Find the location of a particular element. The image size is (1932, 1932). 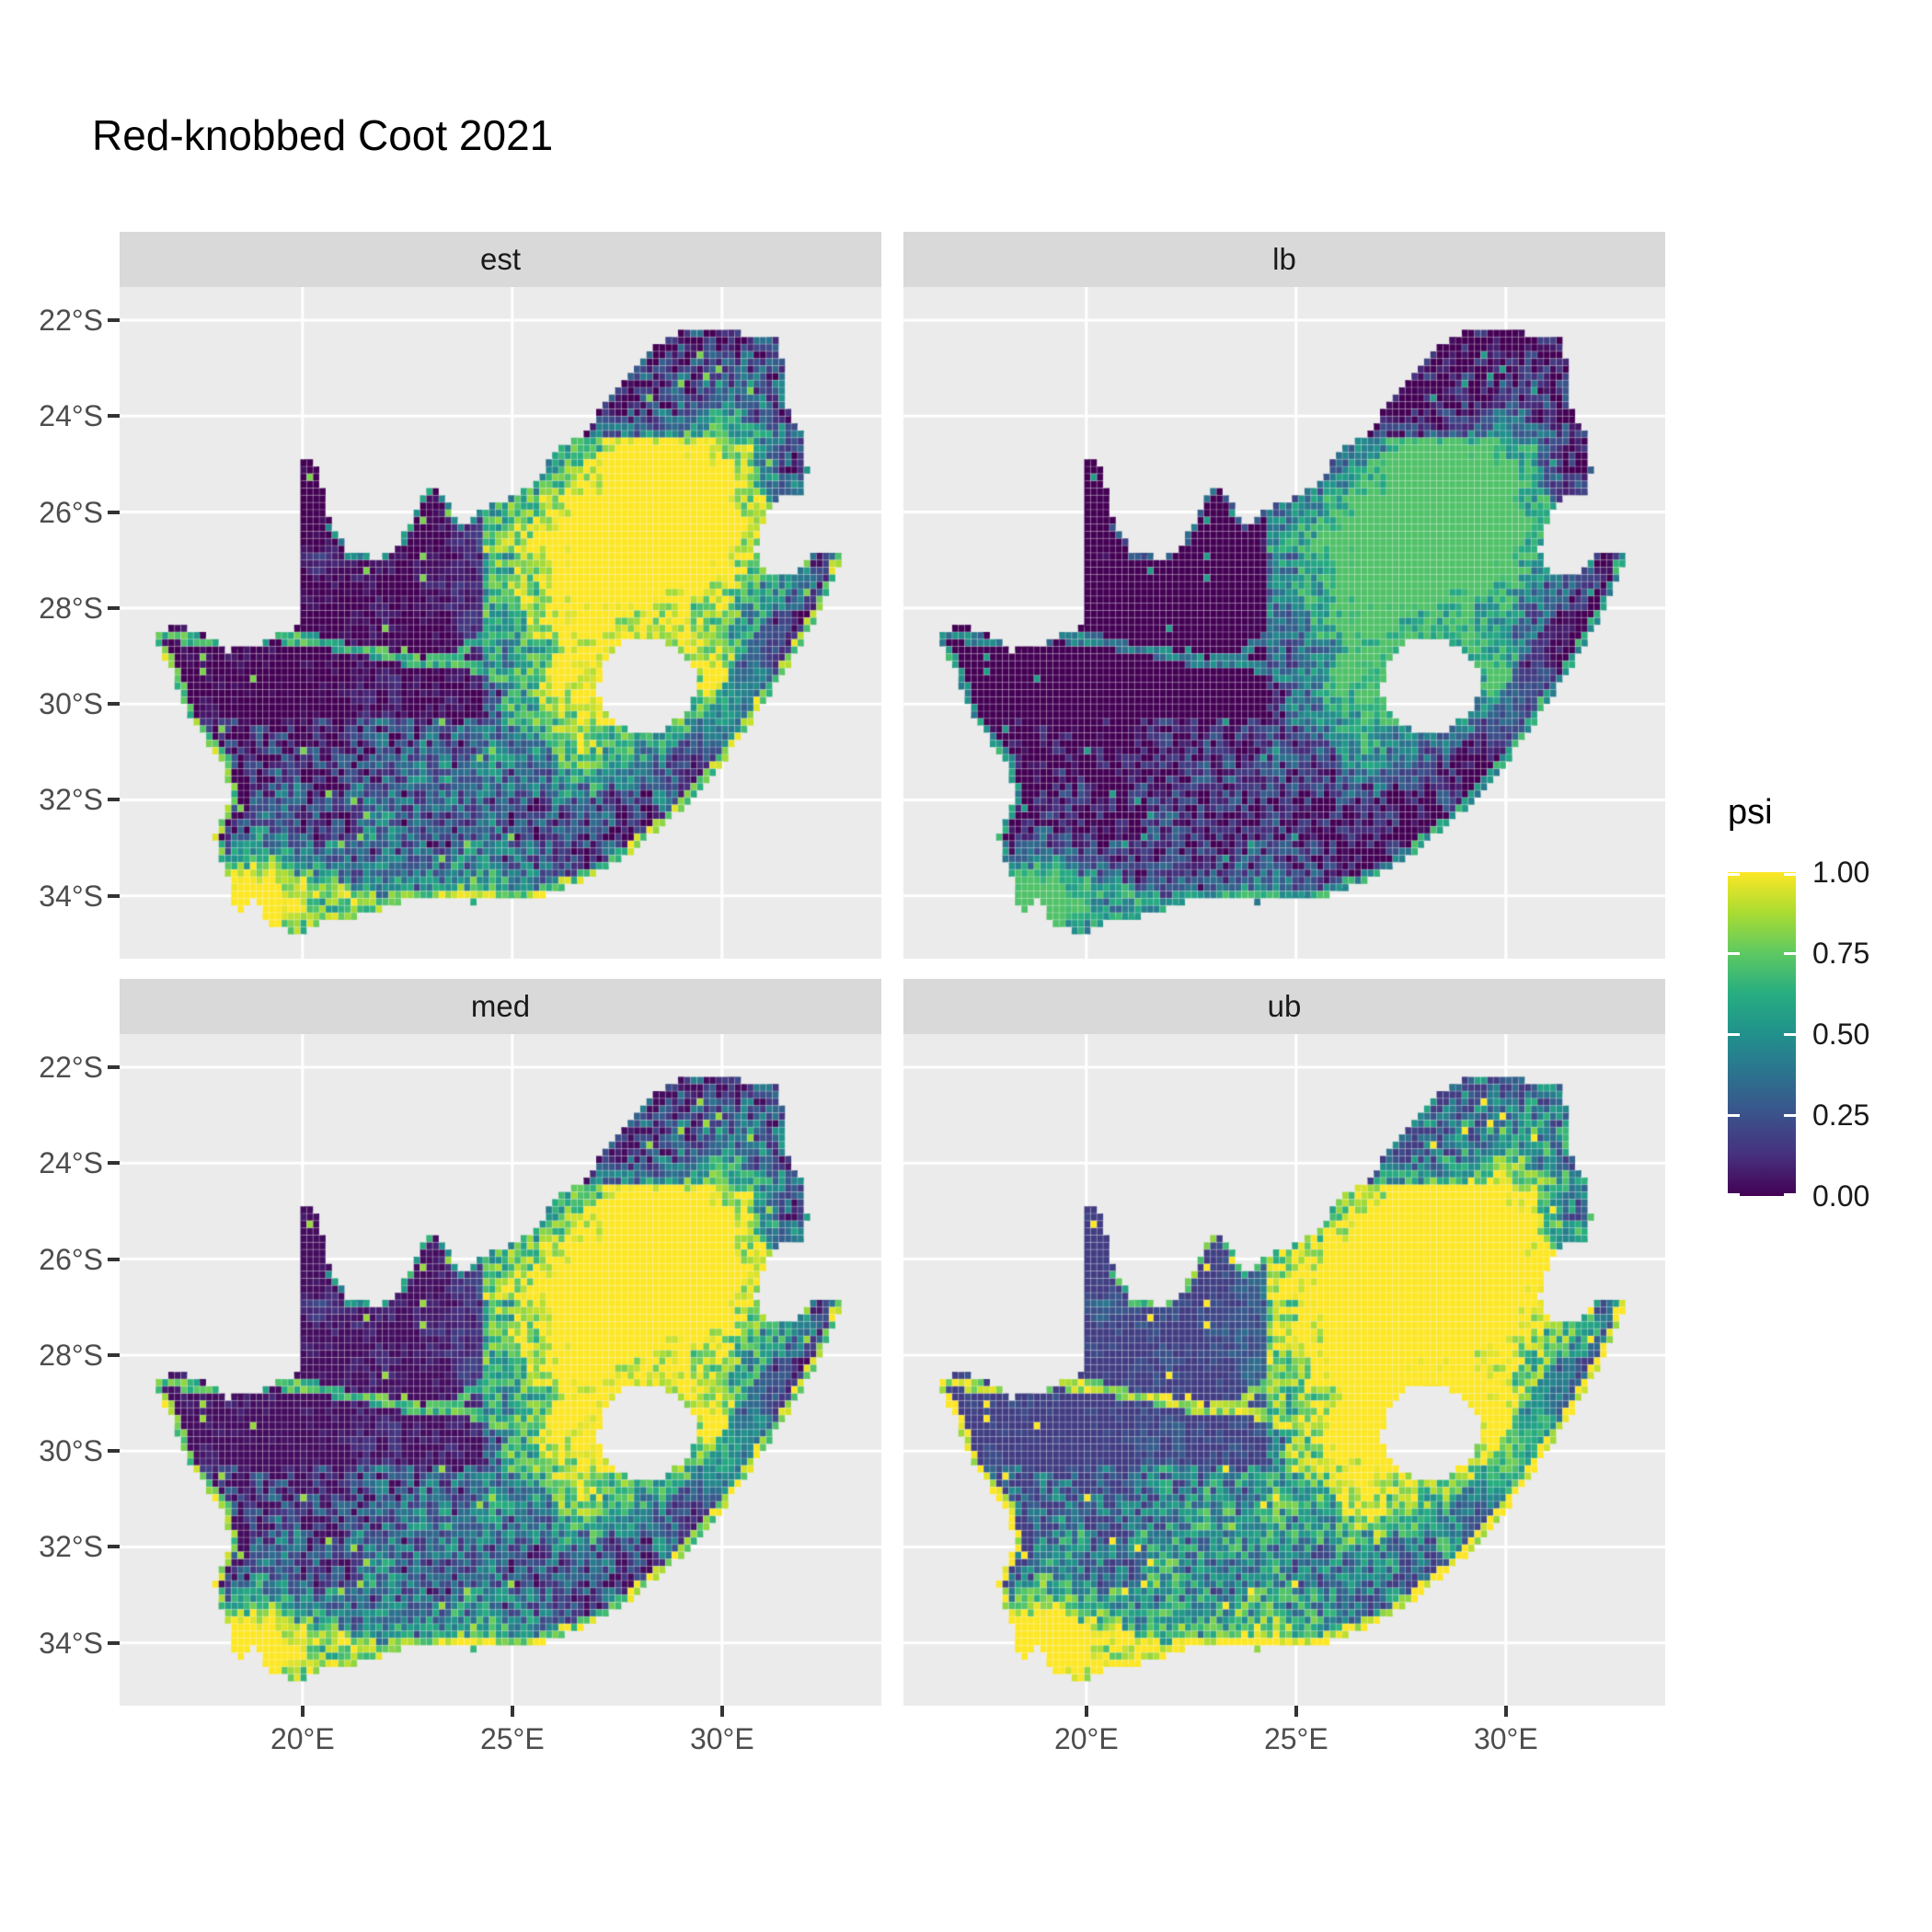

facet-med: med is located at coordinates (500, 1342).